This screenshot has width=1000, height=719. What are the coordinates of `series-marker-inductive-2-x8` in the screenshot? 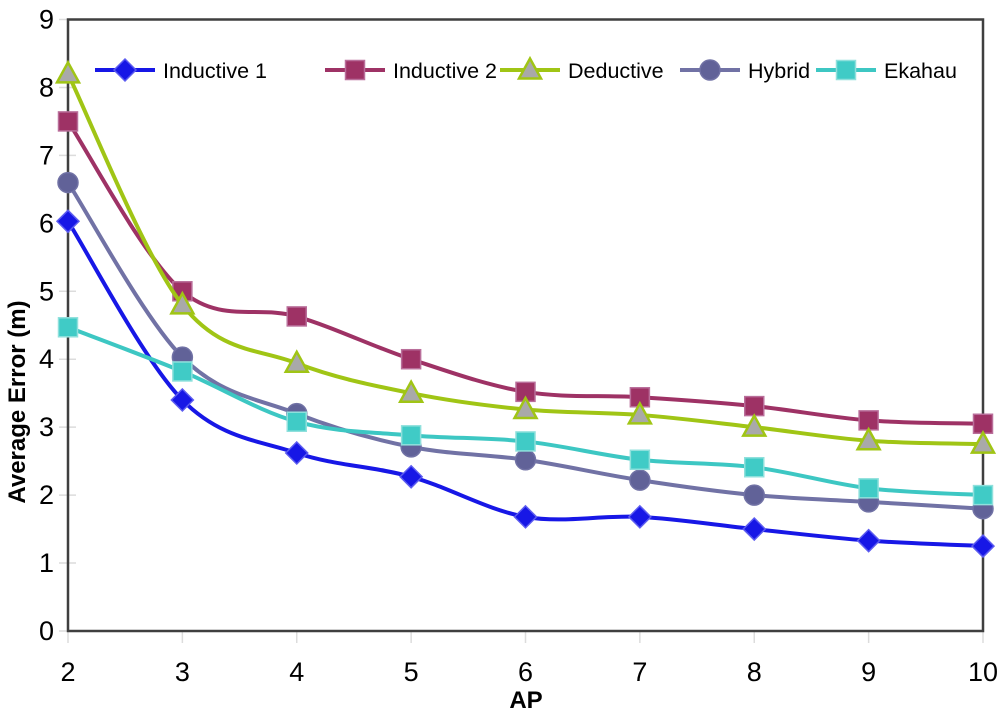 It's located at (754, 406).